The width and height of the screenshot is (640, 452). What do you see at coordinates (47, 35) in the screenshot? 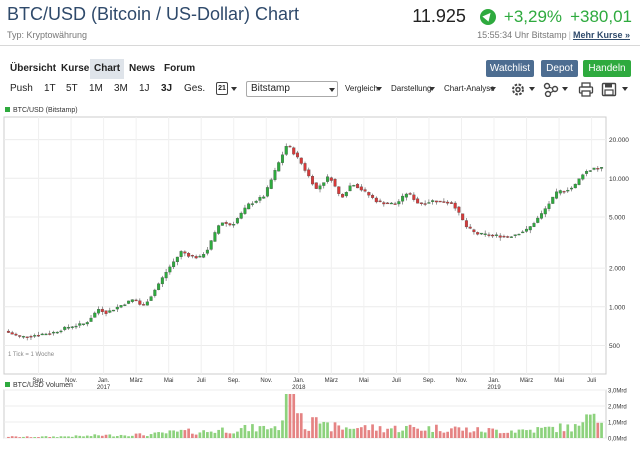
I see `asset-type-label: Typ: Kryptowährung` at bounding box center [47, 35].